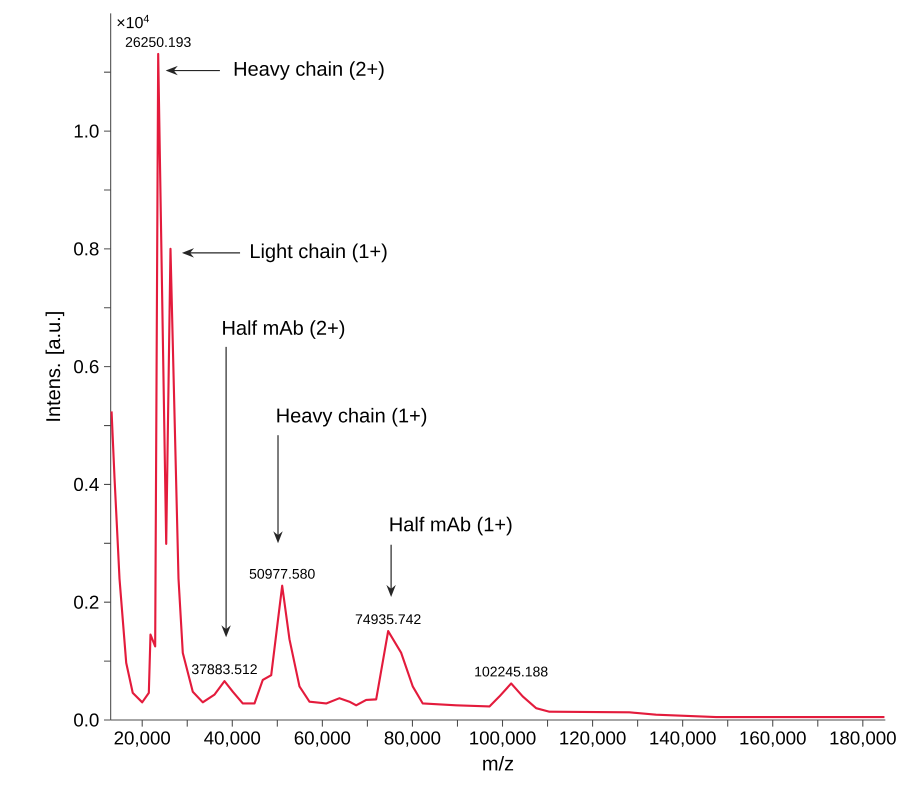 The height and width of the screenshot is (798, 898). What do you see at coordinates (133, 21) in the screenshot?
I see `annotation: ×10$^{4}$` at bounding box center [133, 21].